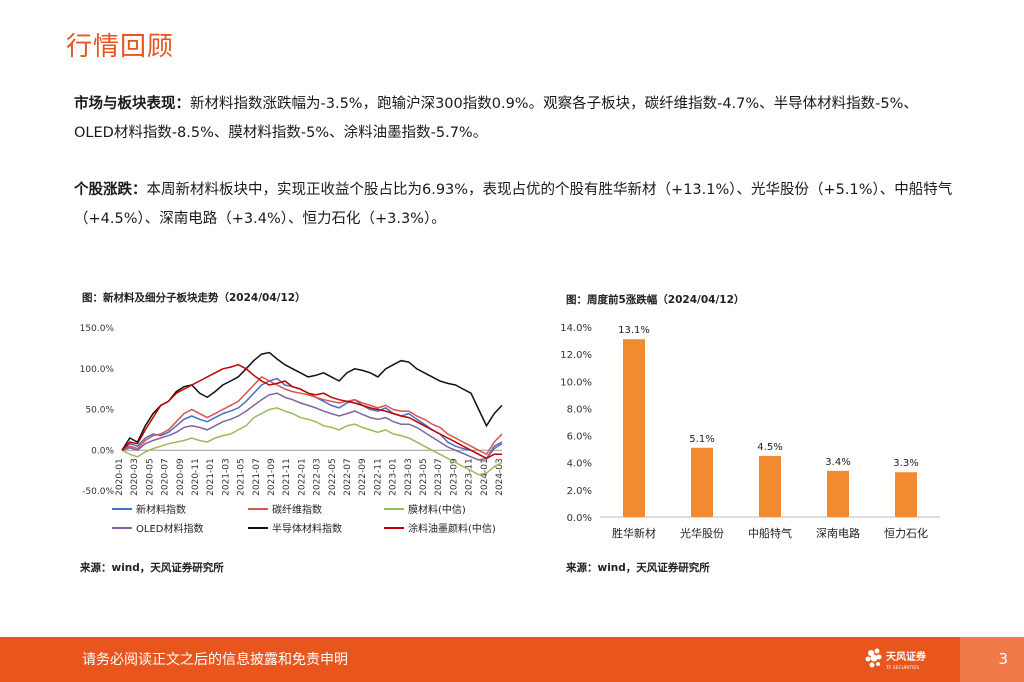 The height and width of the screenshot is (682, 1024). I want to click on x-tick-label: 2023-09, so click(454, 477).